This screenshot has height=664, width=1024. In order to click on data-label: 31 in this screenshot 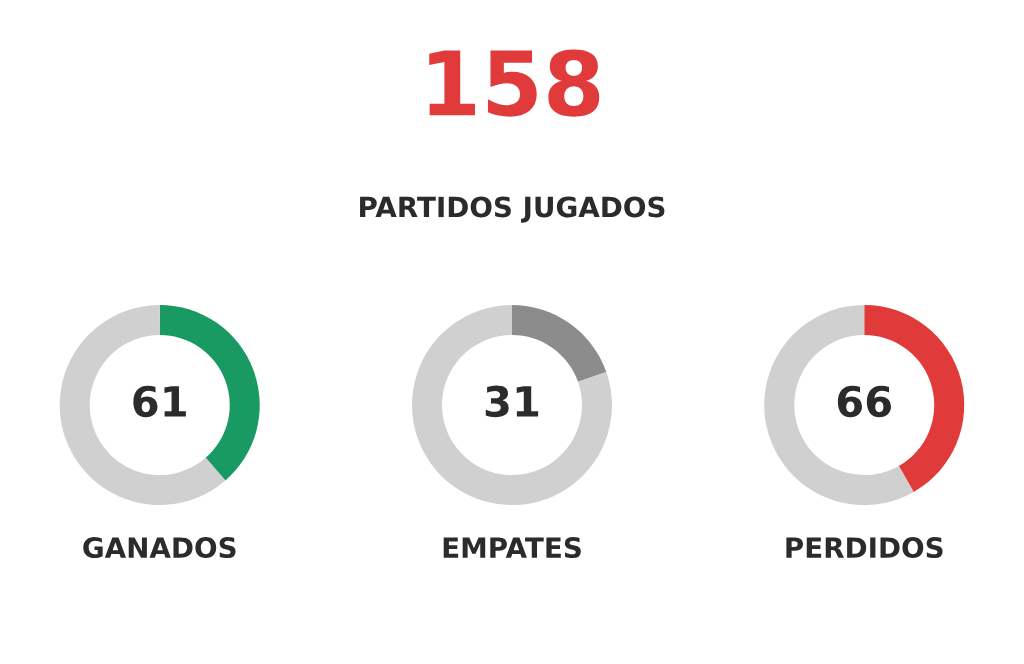, I will do `click(512, 401)`.